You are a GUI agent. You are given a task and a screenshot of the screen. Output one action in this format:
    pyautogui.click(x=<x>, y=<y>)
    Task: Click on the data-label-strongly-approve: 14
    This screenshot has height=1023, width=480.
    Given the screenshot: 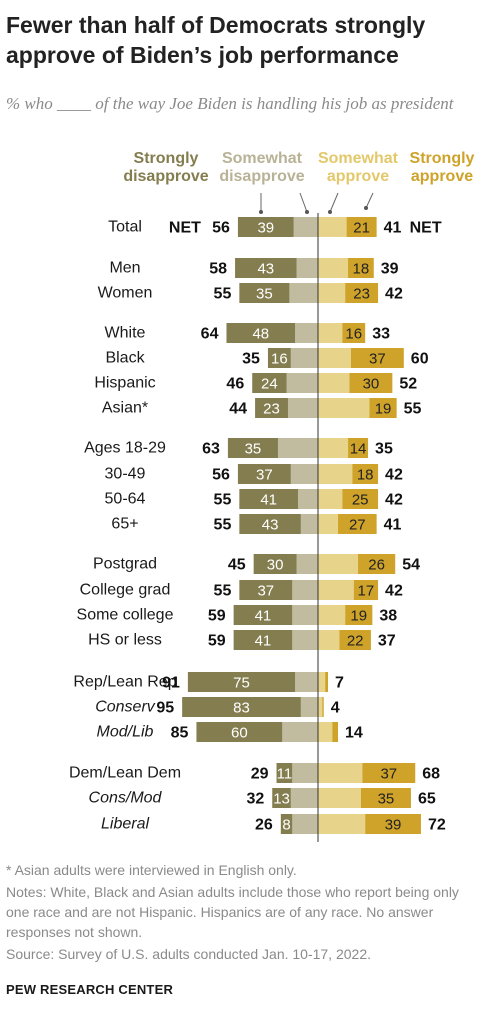 What is the action you would take?
    pyautogui.click(x=358, y=449)
    